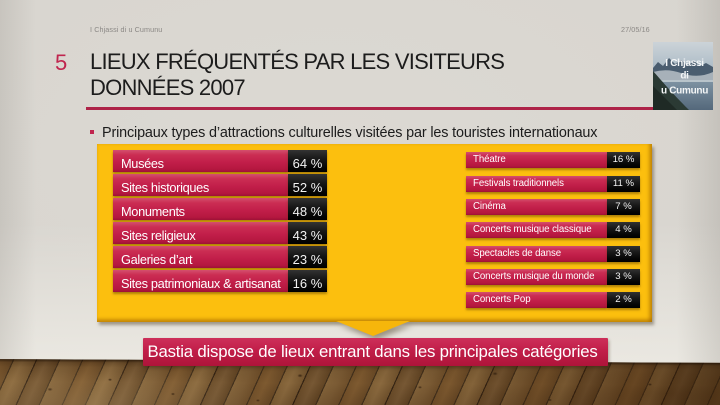  I want to click on svg-text: I Chjassi, so click(684, 63).